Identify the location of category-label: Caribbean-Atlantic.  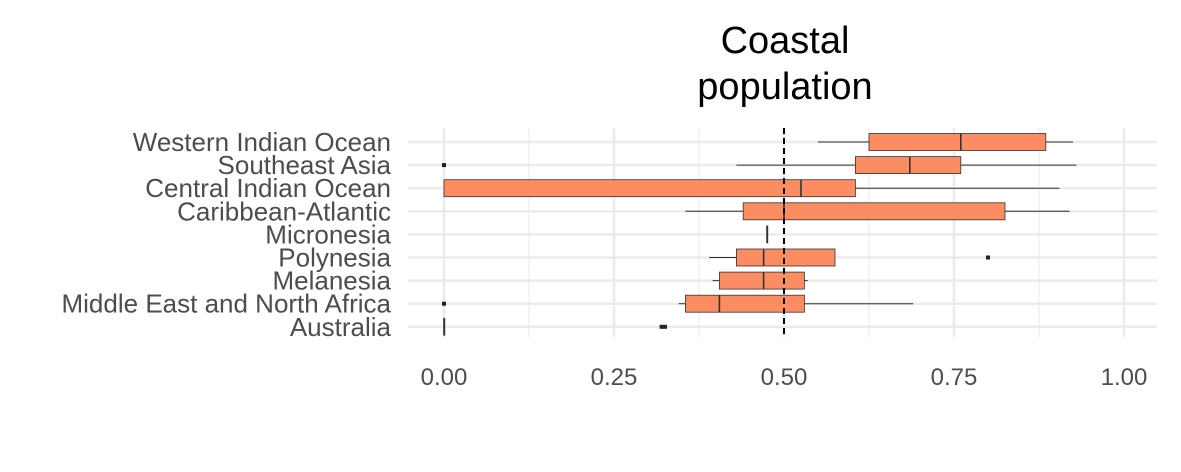
(284, 211).